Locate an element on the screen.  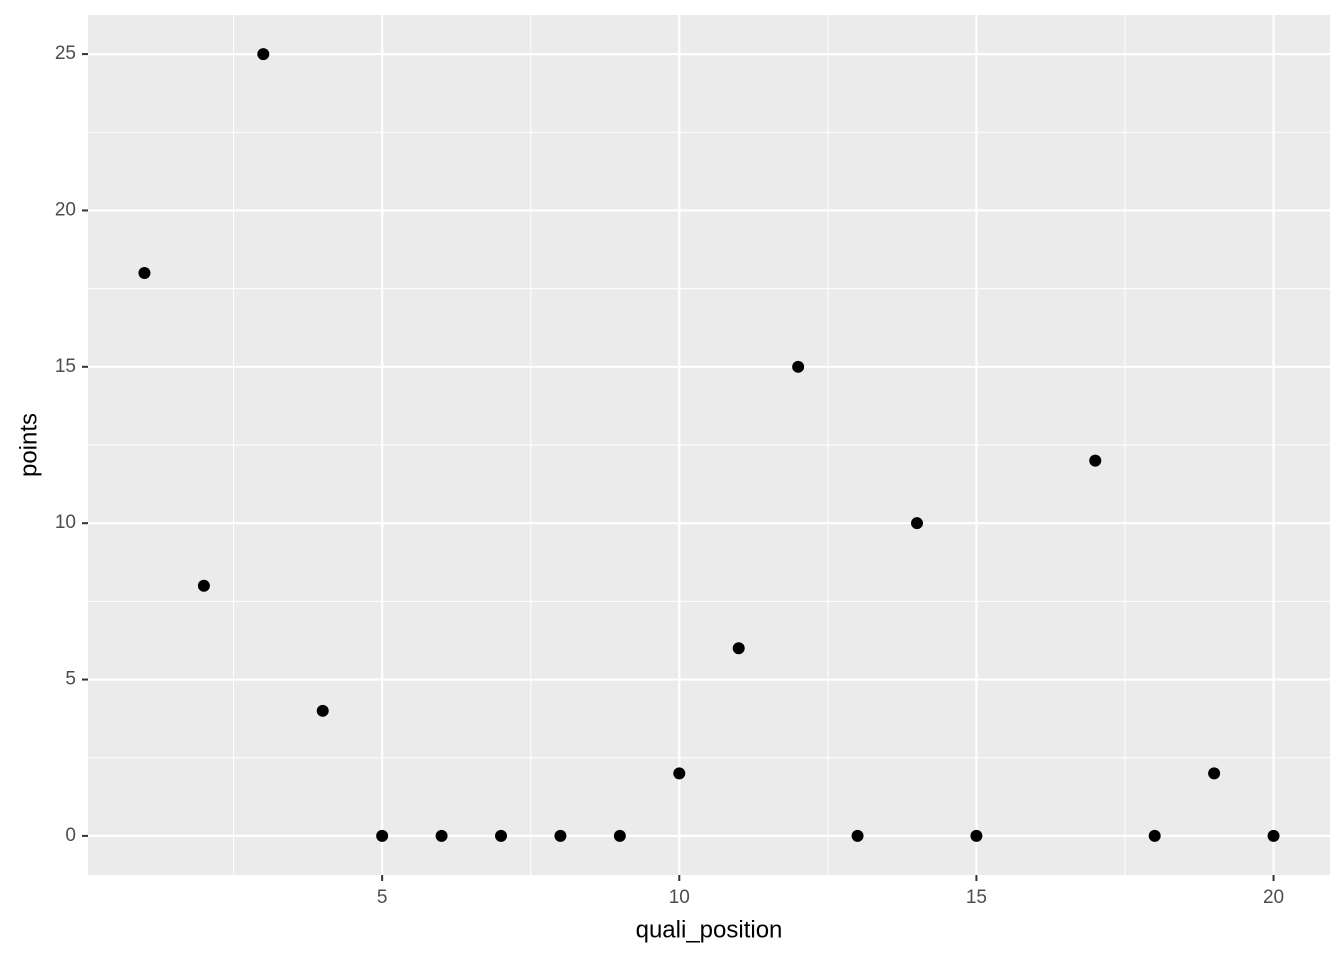
y-tick-label: 25 is located at coordinates (65, 53).